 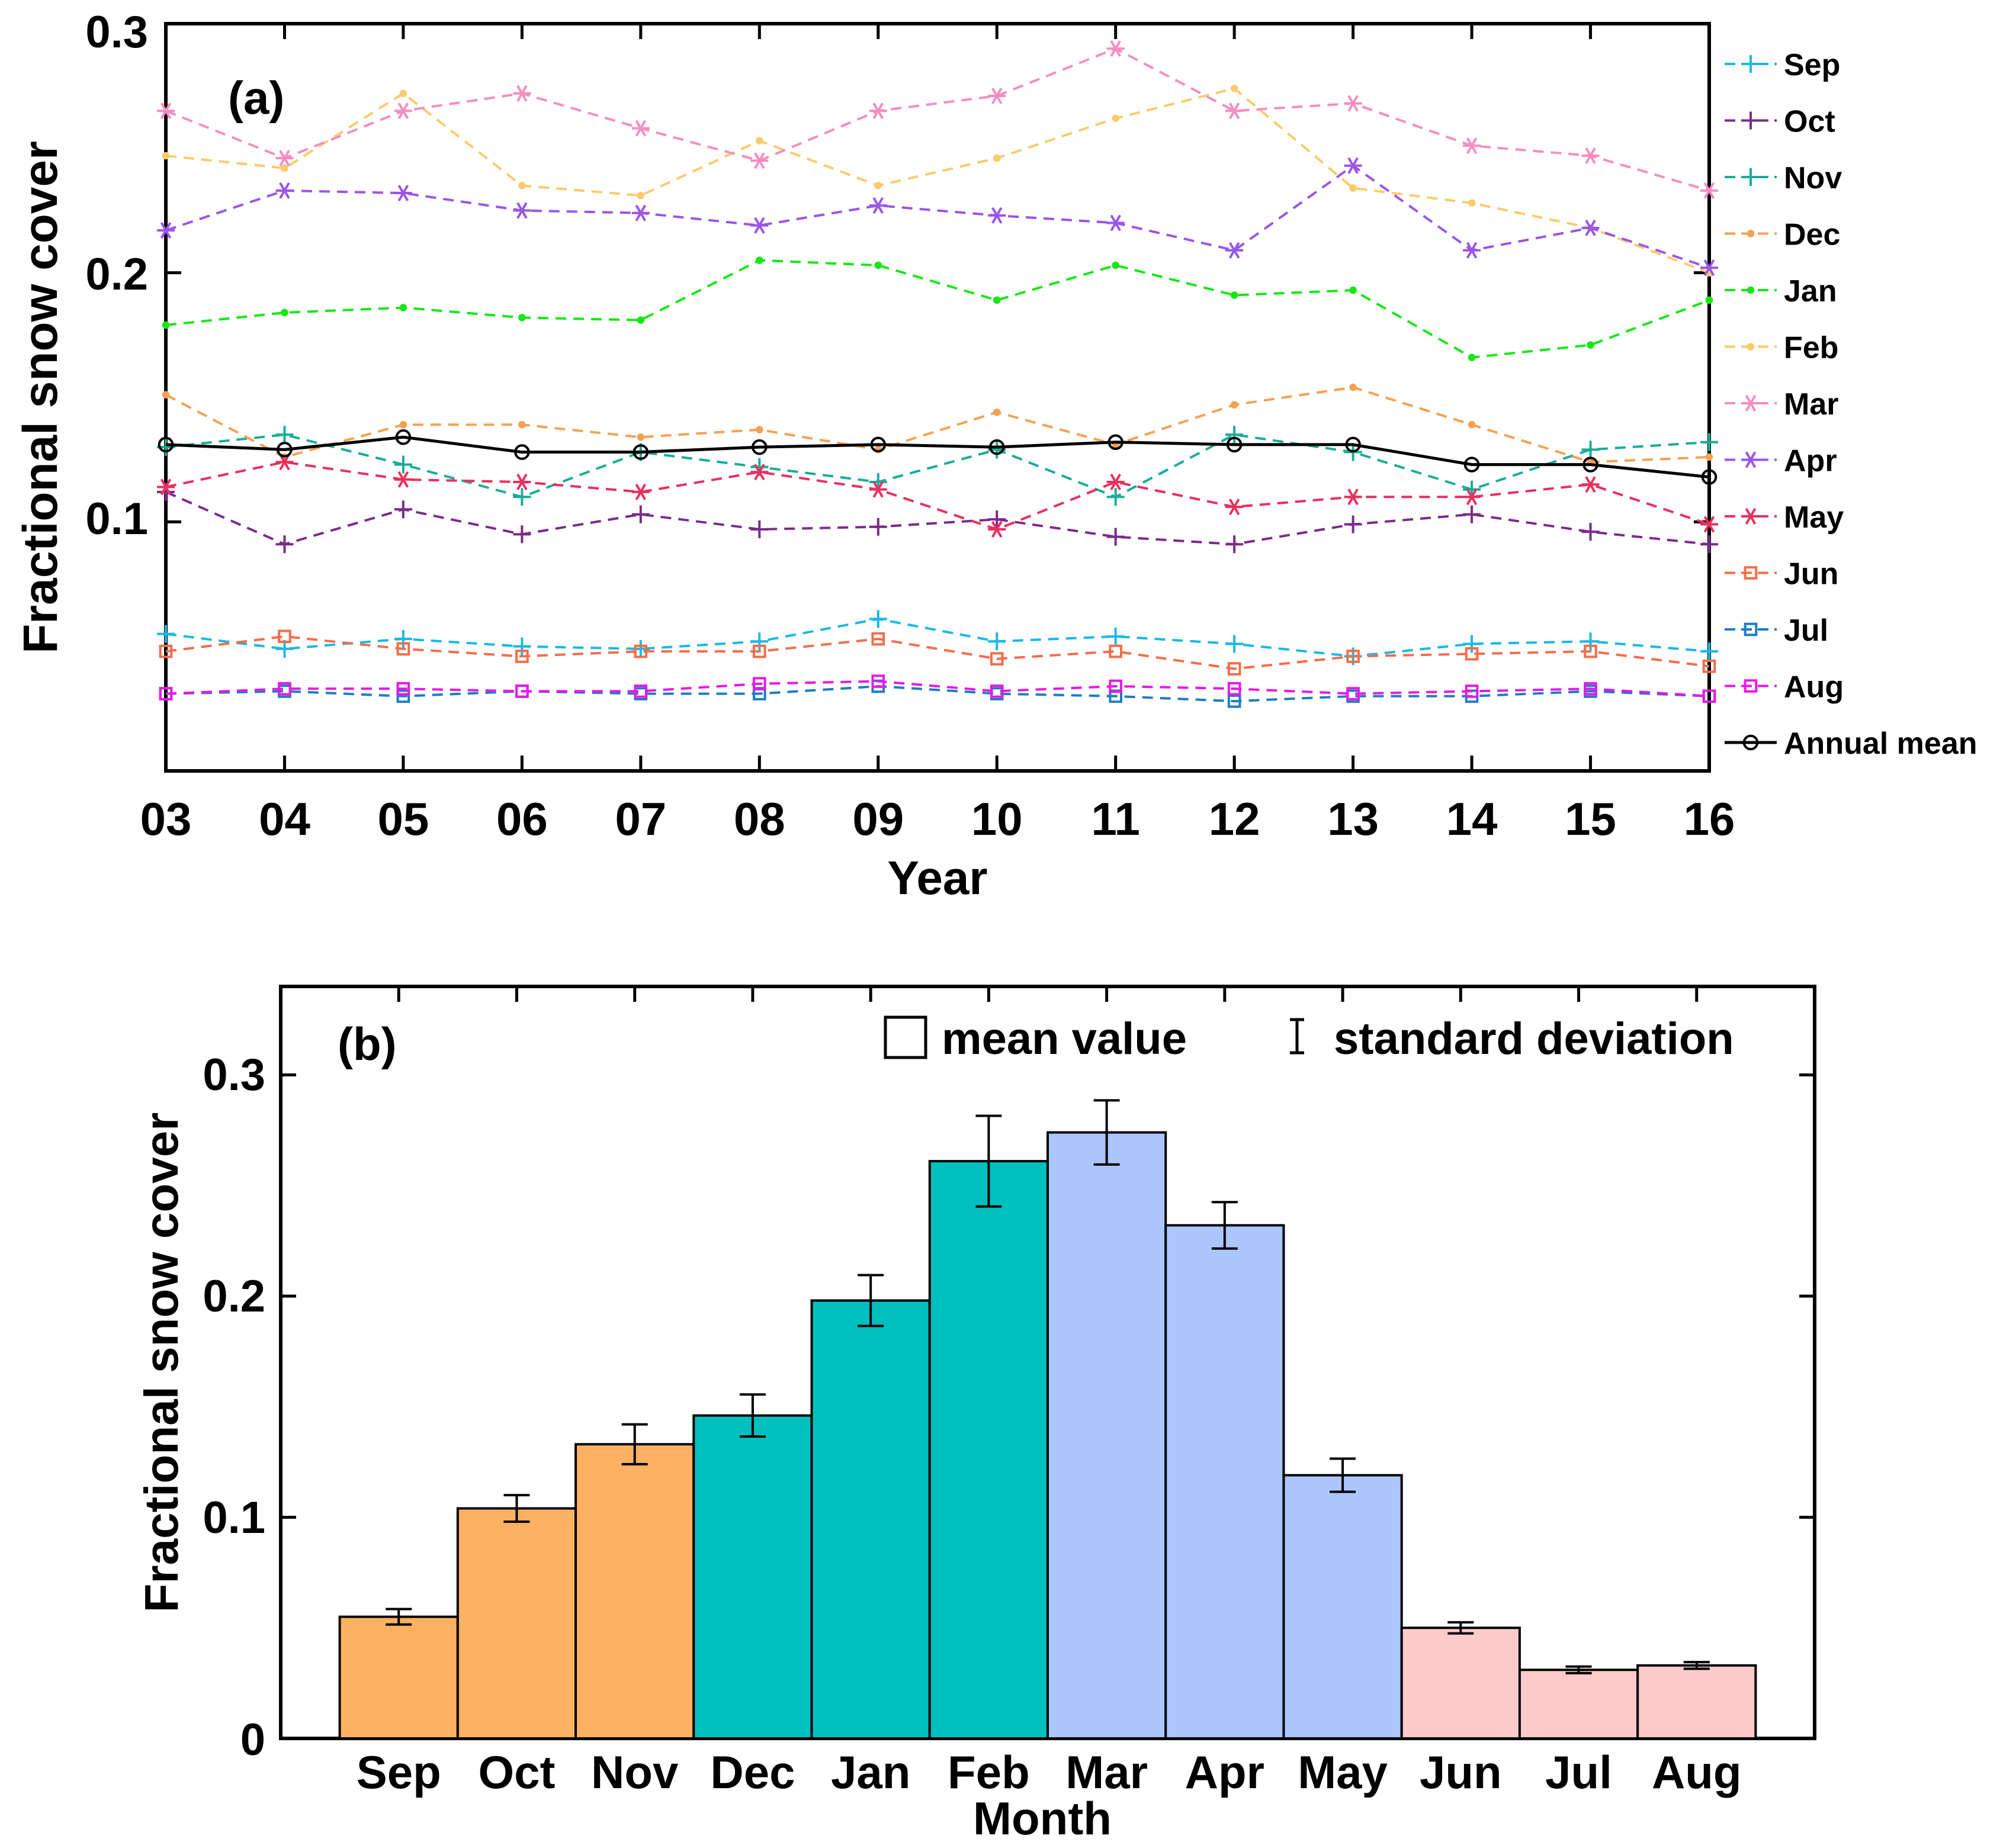 What do you see at coordinates (938, 652) in the screenshot?
I see `series-line-jun` at bounding box center [938, 652].